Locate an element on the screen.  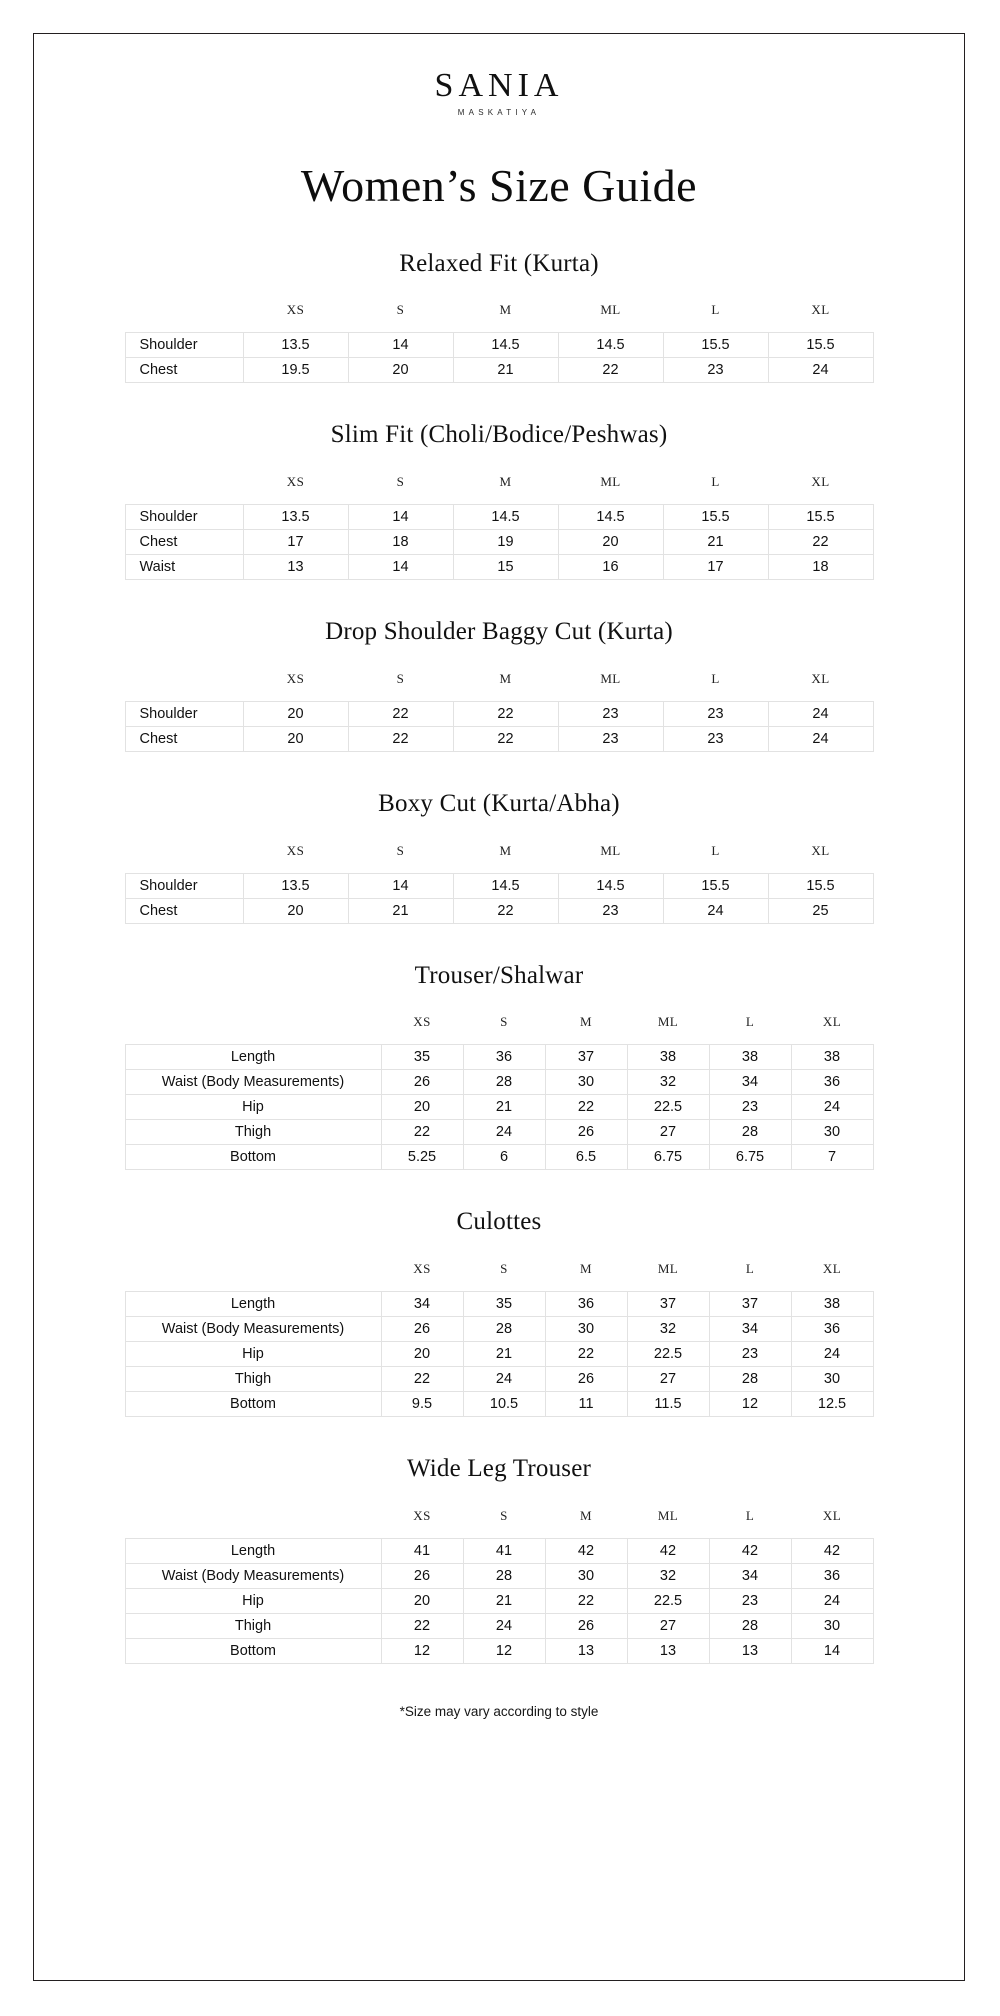
table-row: Waist (Body Measurements) 26 28 30 32 34 36 is located at coordinates (499, 1575).